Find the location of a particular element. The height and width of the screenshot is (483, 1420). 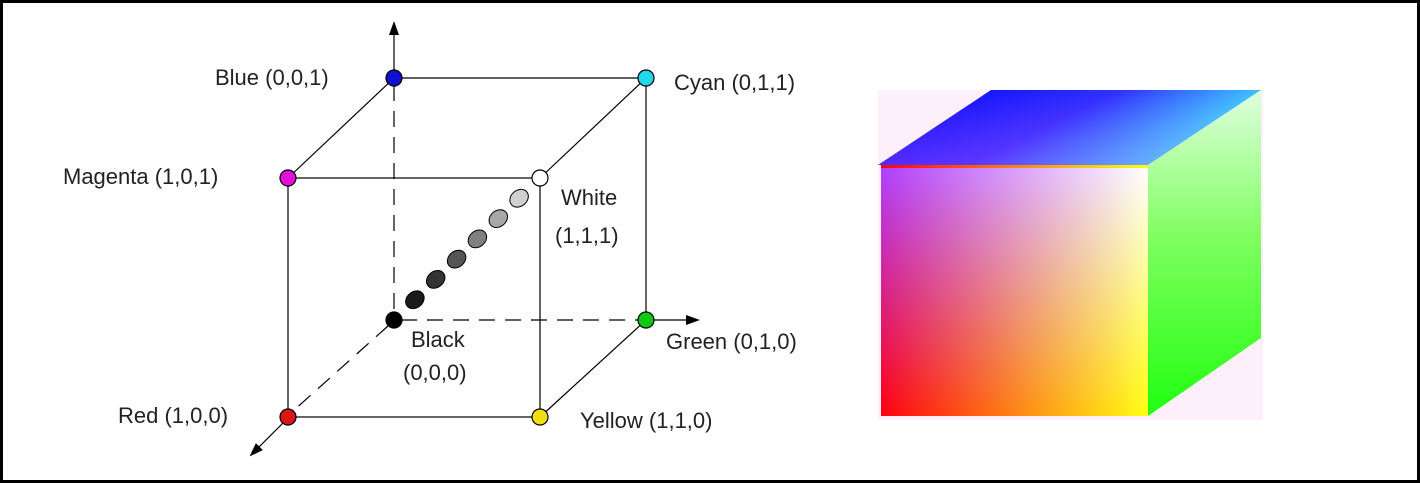

white-label-line1: White is located at coordinates (589, 197).